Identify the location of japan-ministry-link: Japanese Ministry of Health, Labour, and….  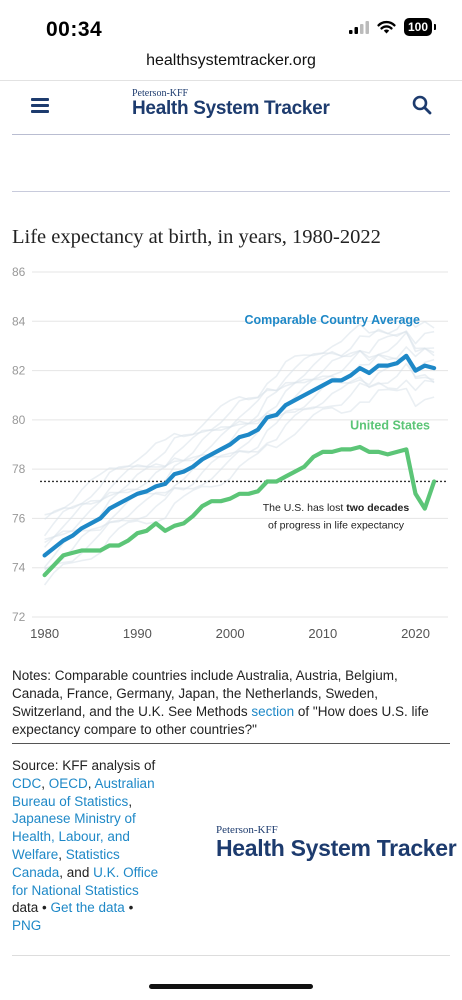
(74, 836).